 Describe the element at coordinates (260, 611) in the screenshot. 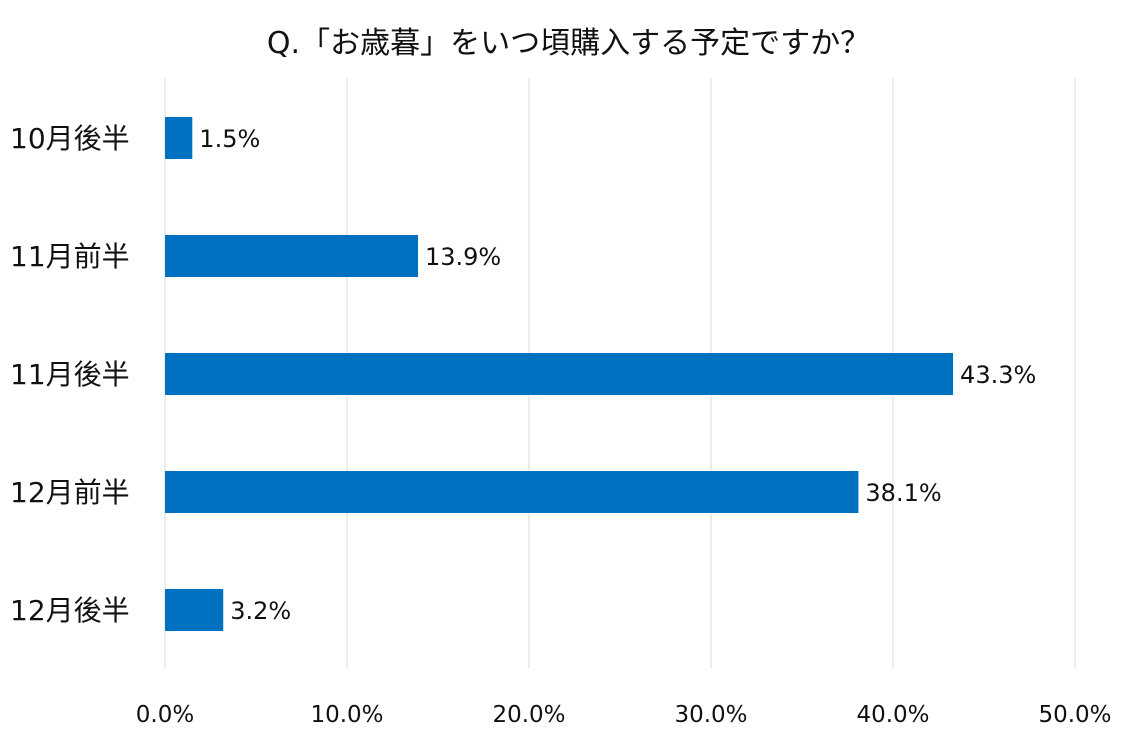

I see `data-label: 3.2%` at that location.